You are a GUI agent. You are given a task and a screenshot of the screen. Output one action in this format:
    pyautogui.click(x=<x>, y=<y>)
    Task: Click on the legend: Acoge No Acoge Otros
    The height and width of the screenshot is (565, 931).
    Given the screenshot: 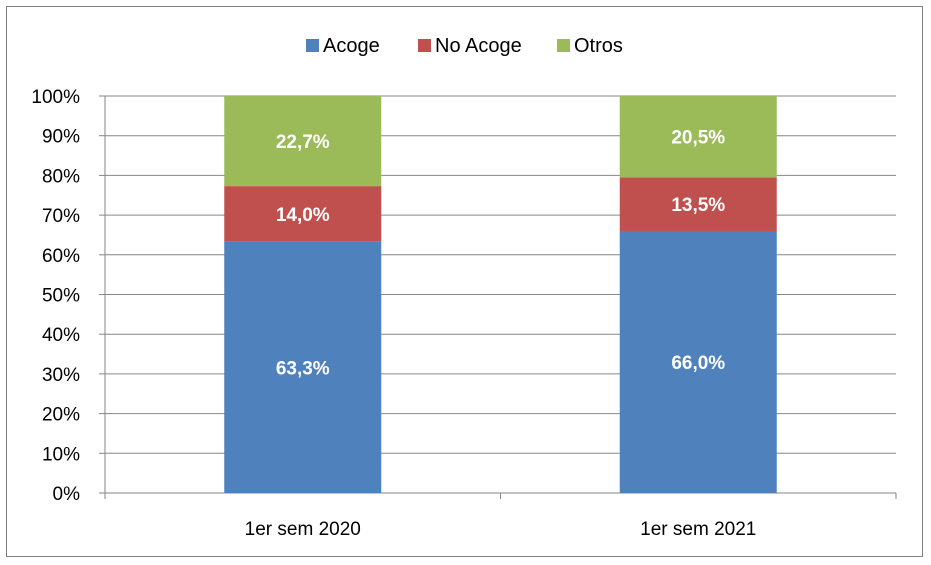 What is the action you would take?
    pyautogui.click(x=464, y=46)
    